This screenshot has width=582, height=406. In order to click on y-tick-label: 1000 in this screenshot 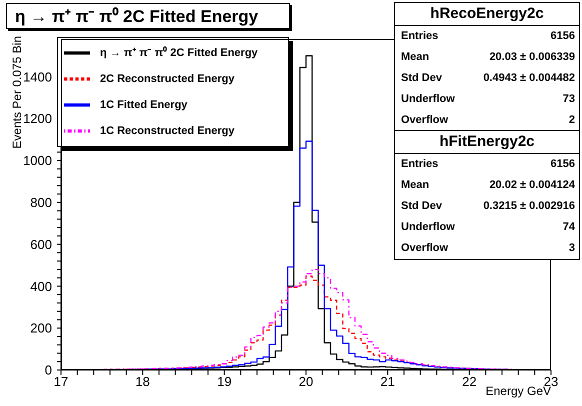, I will do `click(37, 160)`.